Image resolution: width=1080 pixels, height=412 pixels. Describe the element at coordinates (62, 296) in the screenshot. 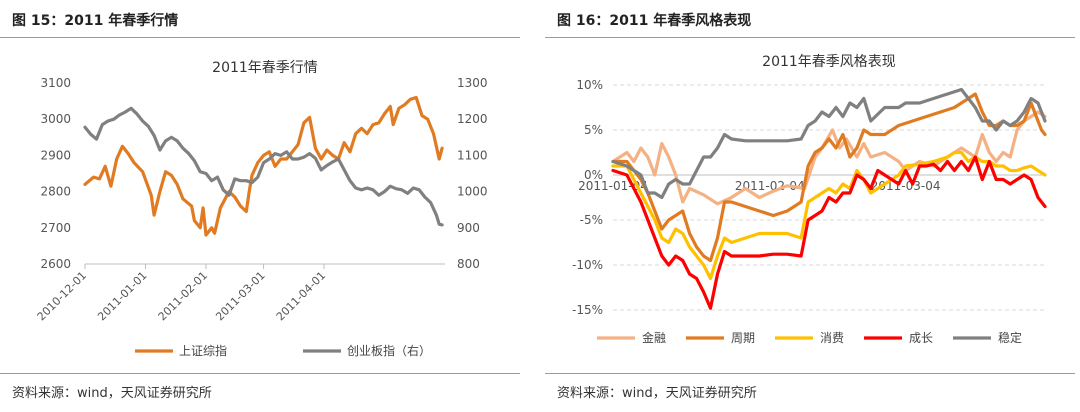

I see `x-tick-label: 2010-12-01` at that location.